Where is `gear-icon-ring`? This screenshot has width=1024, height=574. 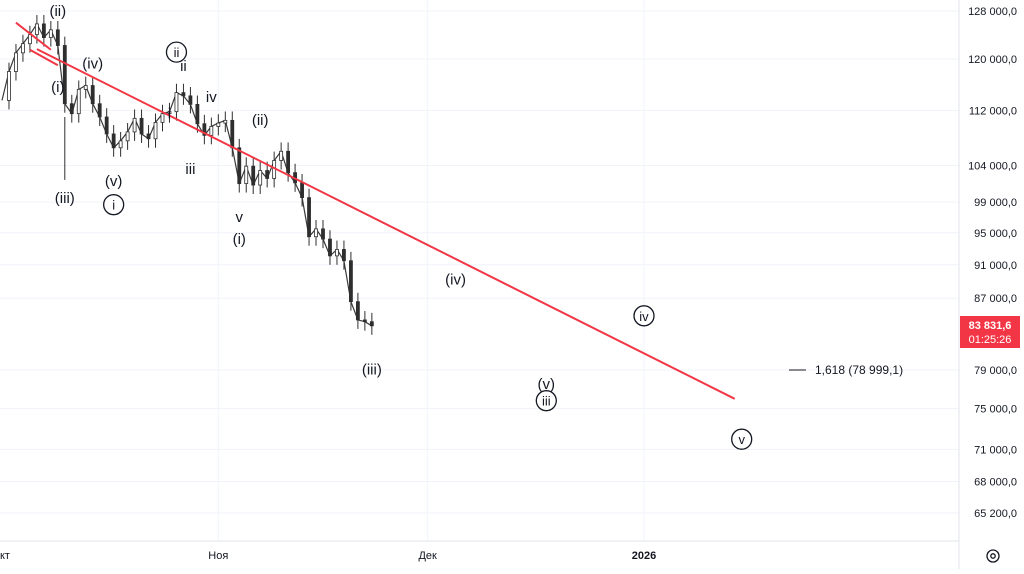 gear-icon-ring is located at coordinates (993, 556).